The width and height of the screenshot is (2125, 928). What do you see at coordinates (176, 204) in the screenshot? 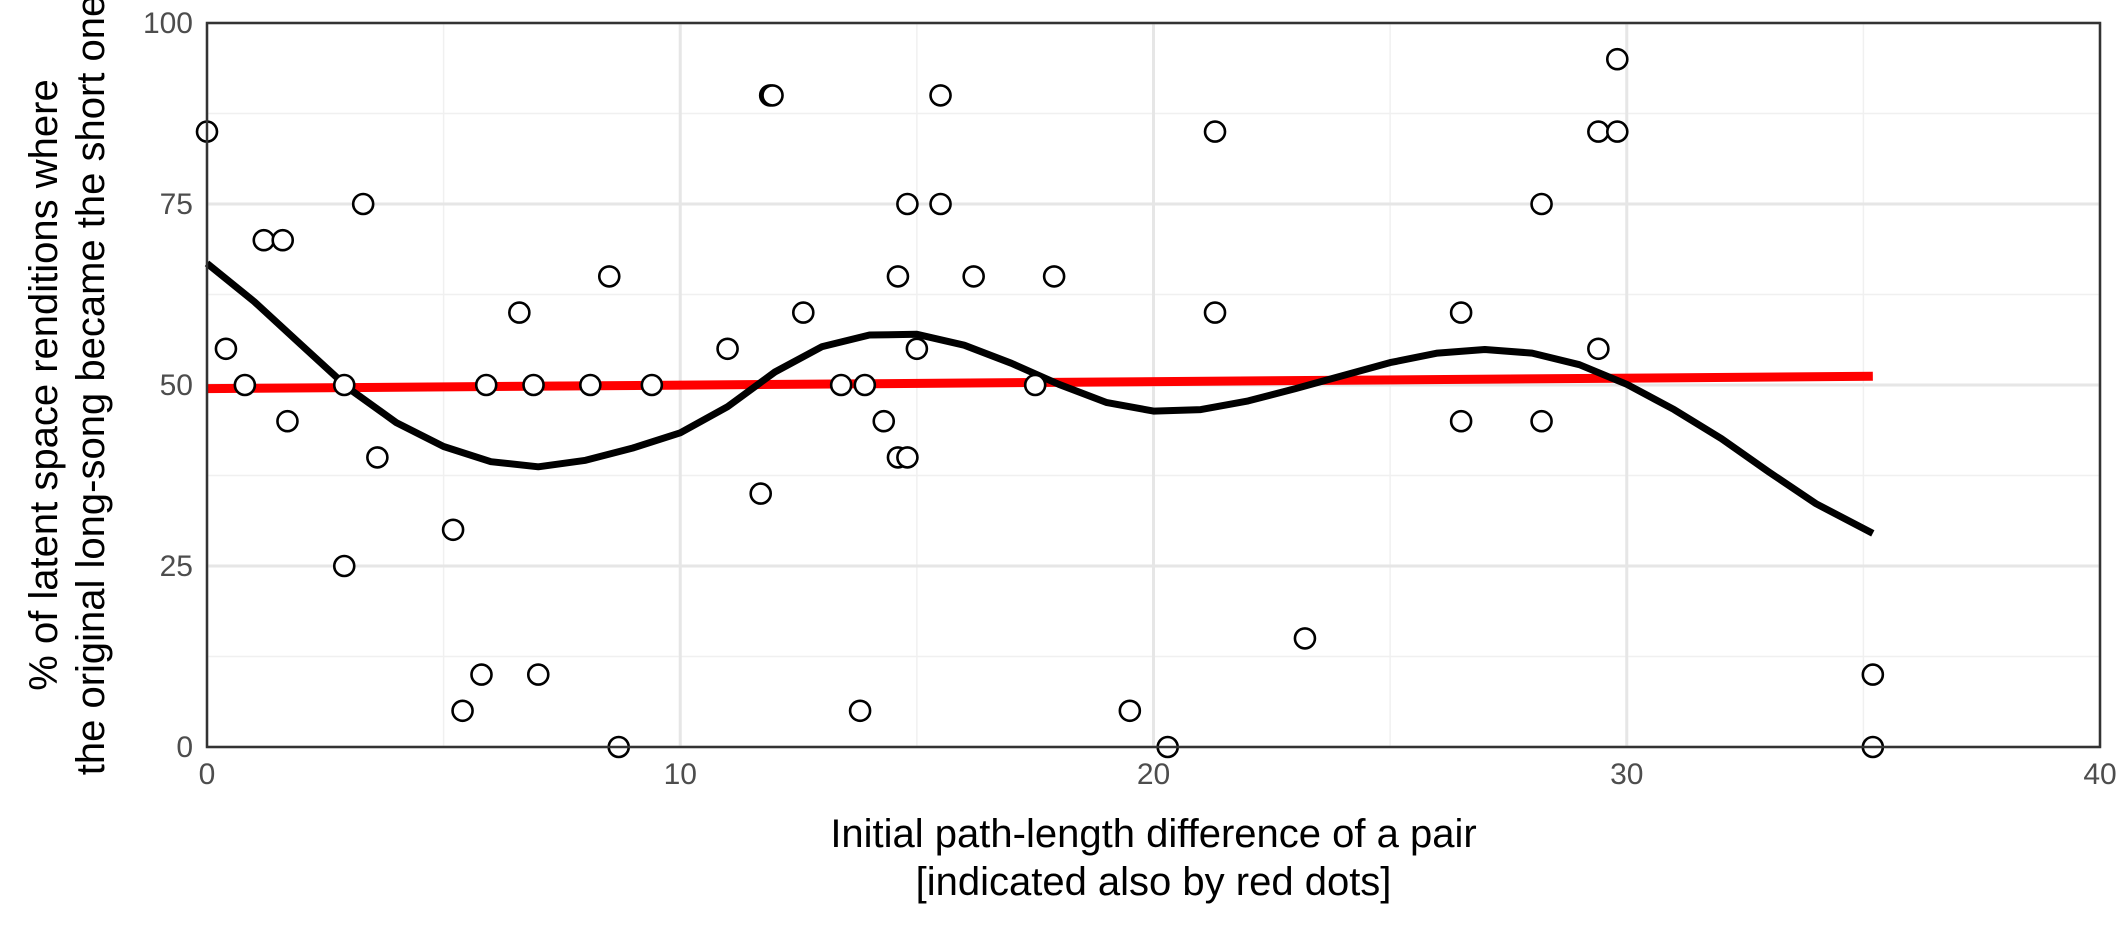
I see `y-tick-label: 75` at bounding box center [176, 204].